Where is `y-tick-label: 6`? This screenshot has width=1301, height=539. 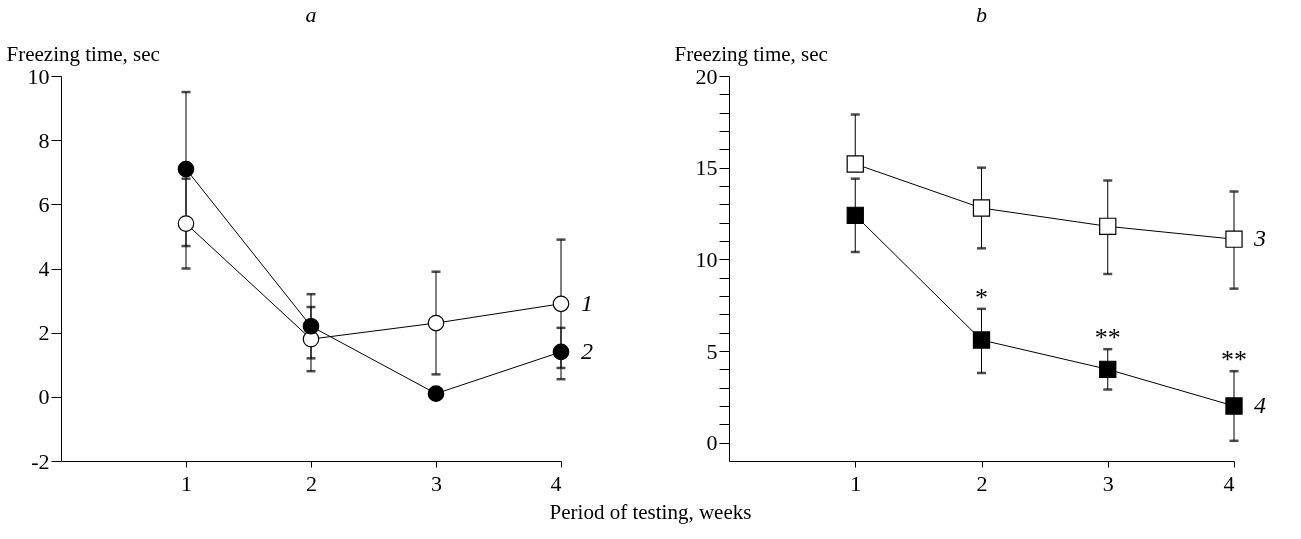 y-tick-label: 6 is located at coordinates (44, 204).